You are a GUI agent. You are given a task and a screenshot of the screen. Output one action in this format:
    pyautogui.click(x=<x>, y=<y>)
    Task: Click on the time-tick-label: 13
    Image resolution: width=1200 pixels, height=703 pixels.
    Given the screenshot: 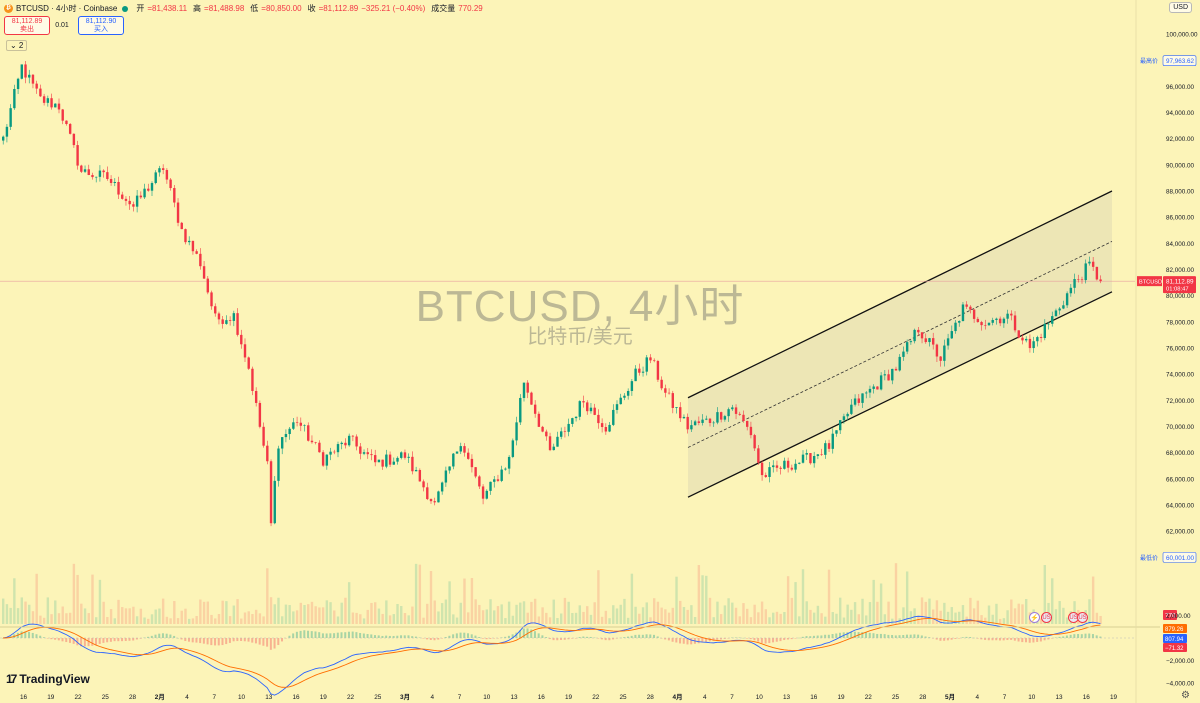 What is the action you would take?
    pyautogui.click(x=514, y=697)
    